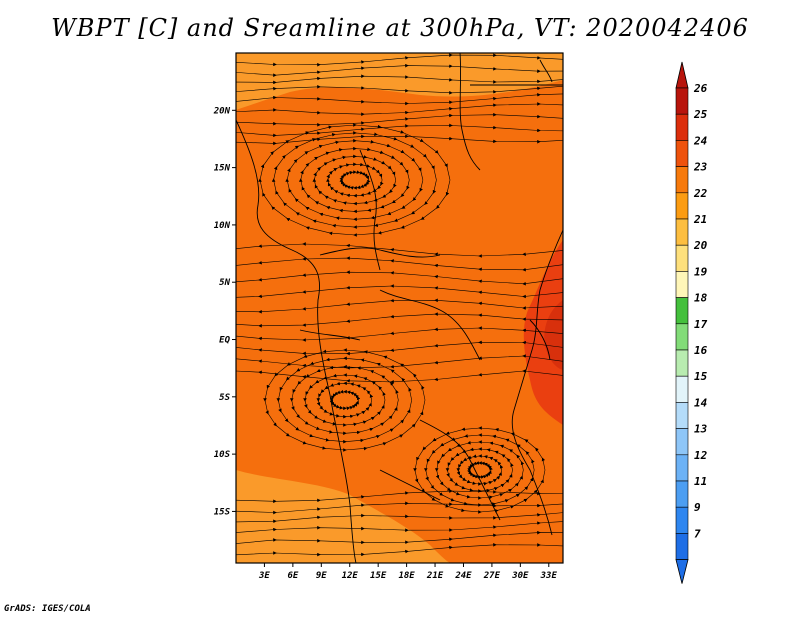  Describe the element at coordinates (701, 271) in the screenshot. I see `colorbar-label: 19` at that location.